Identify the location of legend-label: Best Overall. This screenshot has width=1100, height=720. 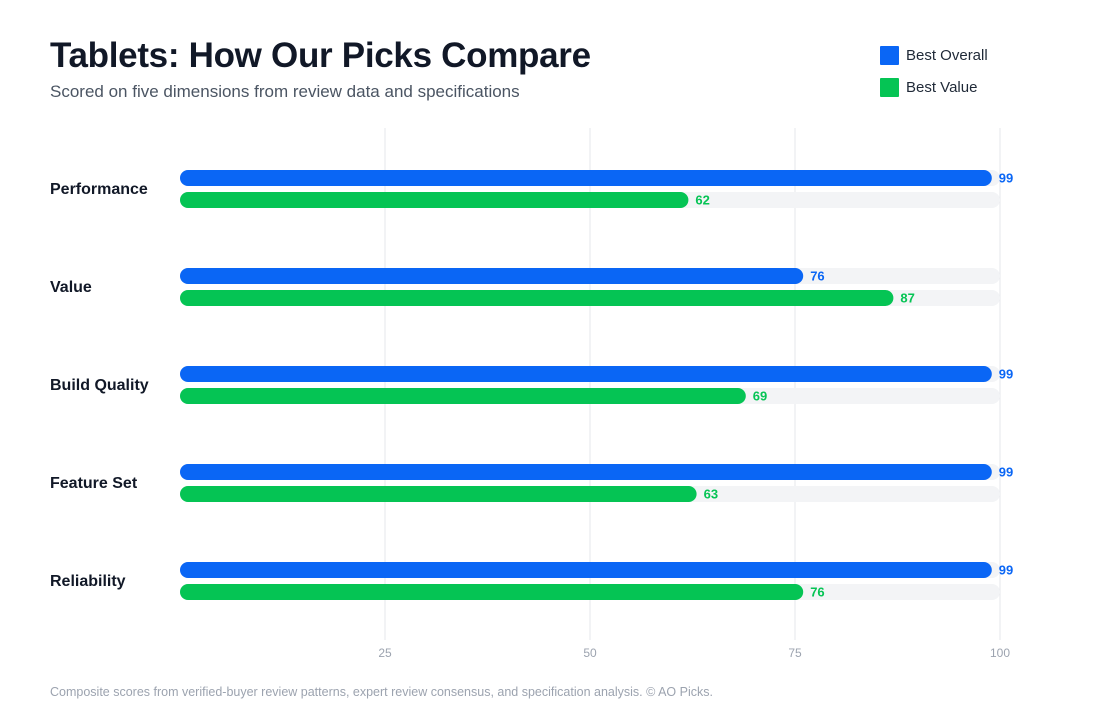
(947, 55).